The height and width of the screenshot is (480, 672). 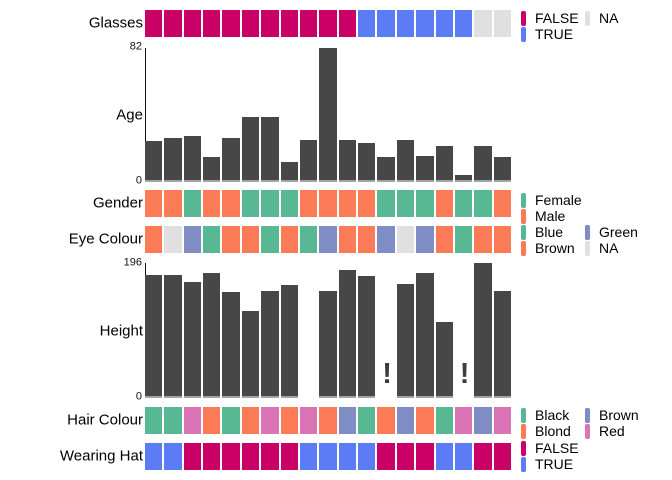 What do you see at coordinates (121, 331) in the screenshot?
I see `row-label-height: Height` at bounding box center [121, 331].